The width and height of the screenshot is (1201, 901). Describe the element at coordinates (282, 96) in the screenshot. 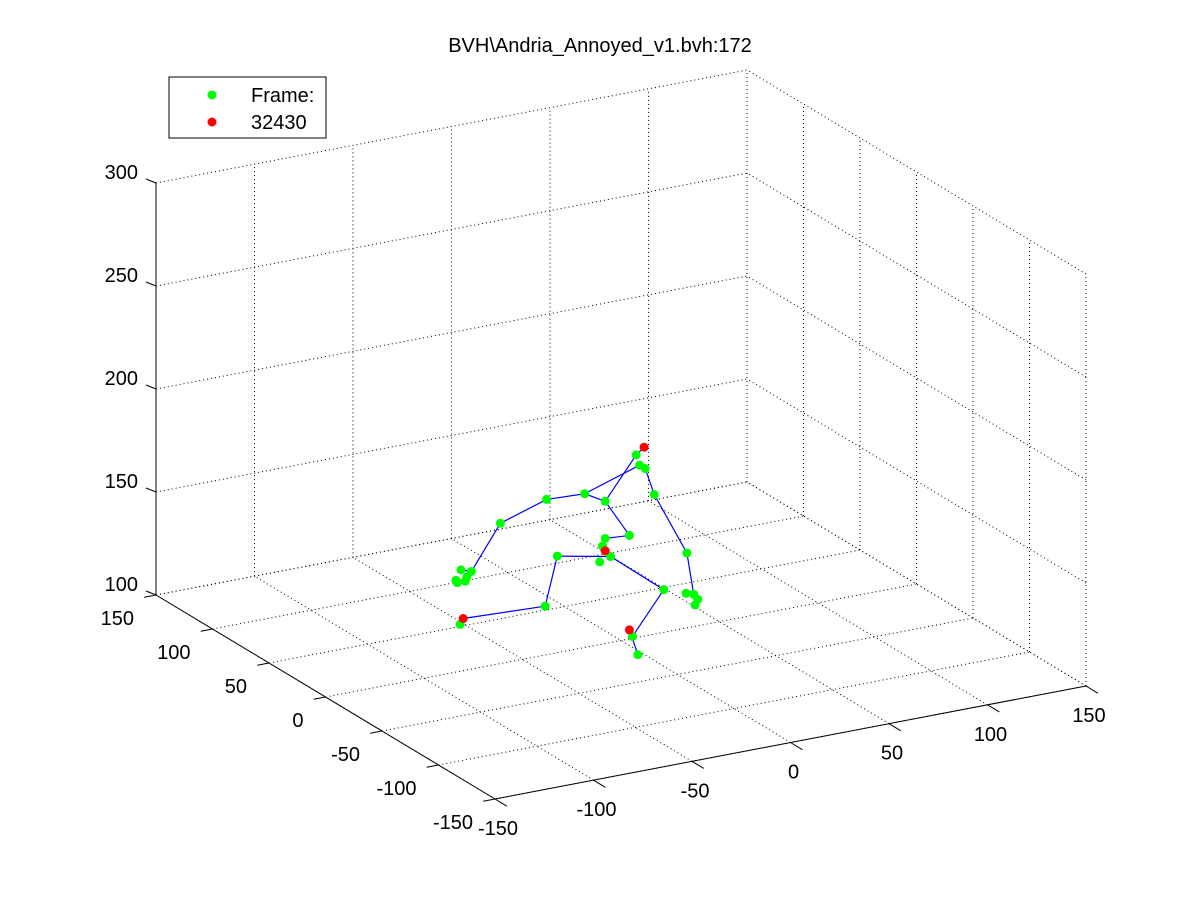

I see `legend-label-frame: Frame:` at that location.